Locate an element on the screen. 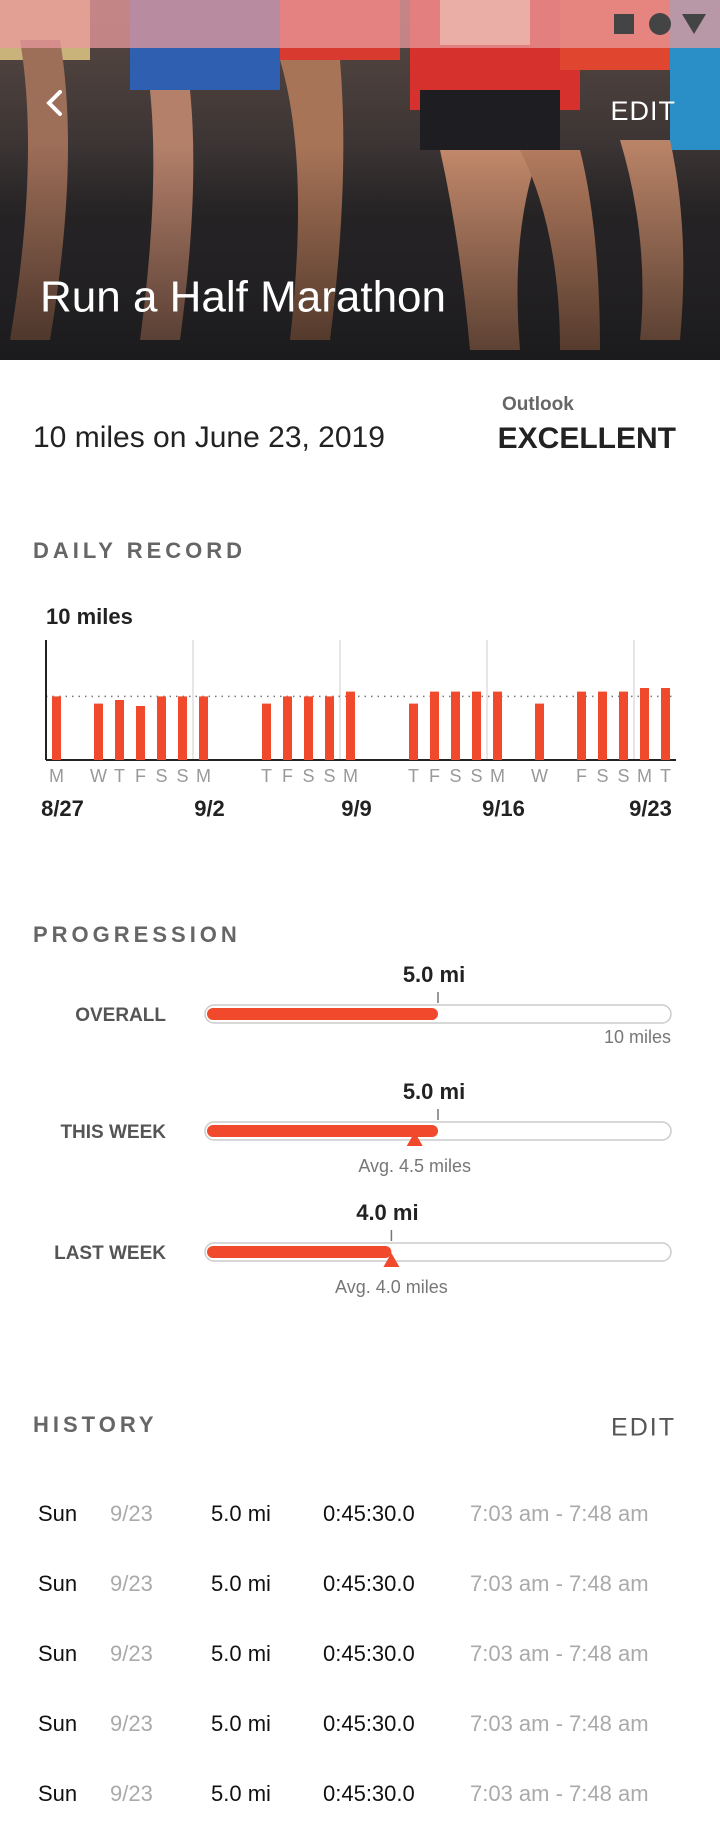 This screenshot has height=1832, width=720. progress-target: 10 miles is located at coordinates (637, 1037).